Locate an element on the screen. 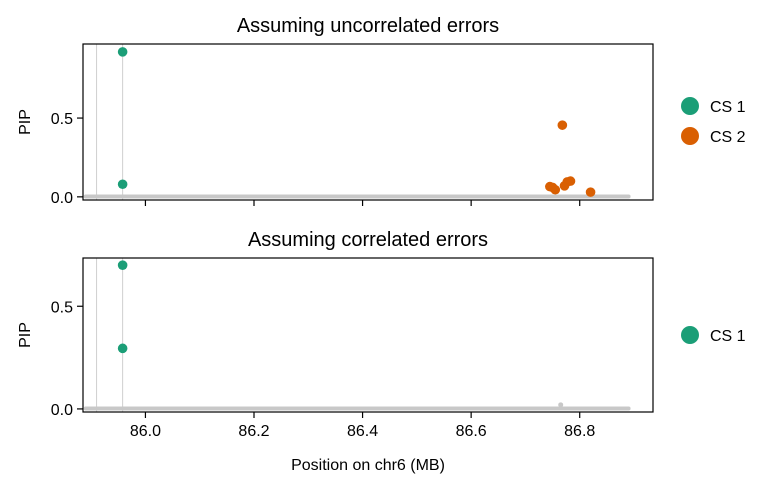 This screenshot has width=777, height=487. background-point is located at coordinates (561, 405).